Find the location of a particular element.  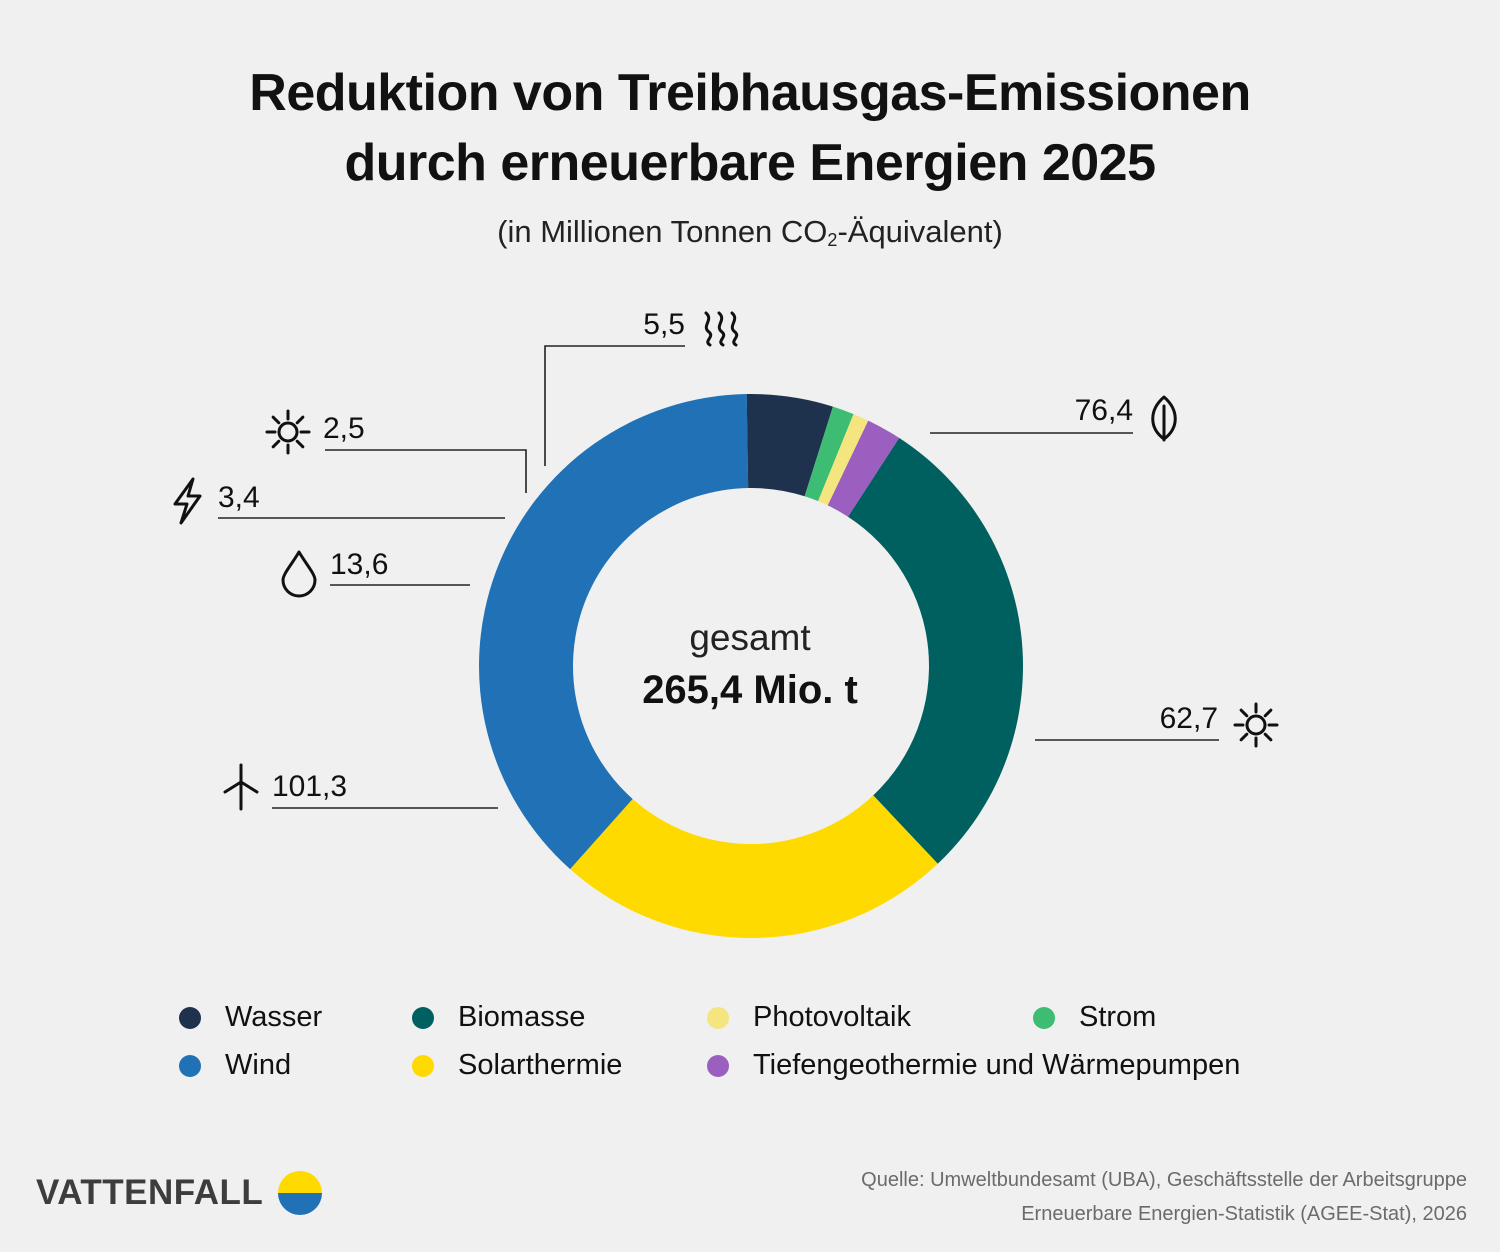

heat-waves-icon is located at coordinates (721, 329).